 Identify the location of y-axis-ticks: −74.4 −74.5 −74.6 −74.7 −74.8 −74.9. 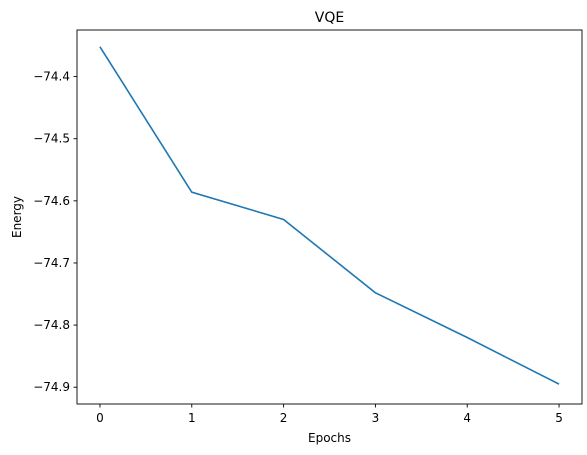
(55, 232).